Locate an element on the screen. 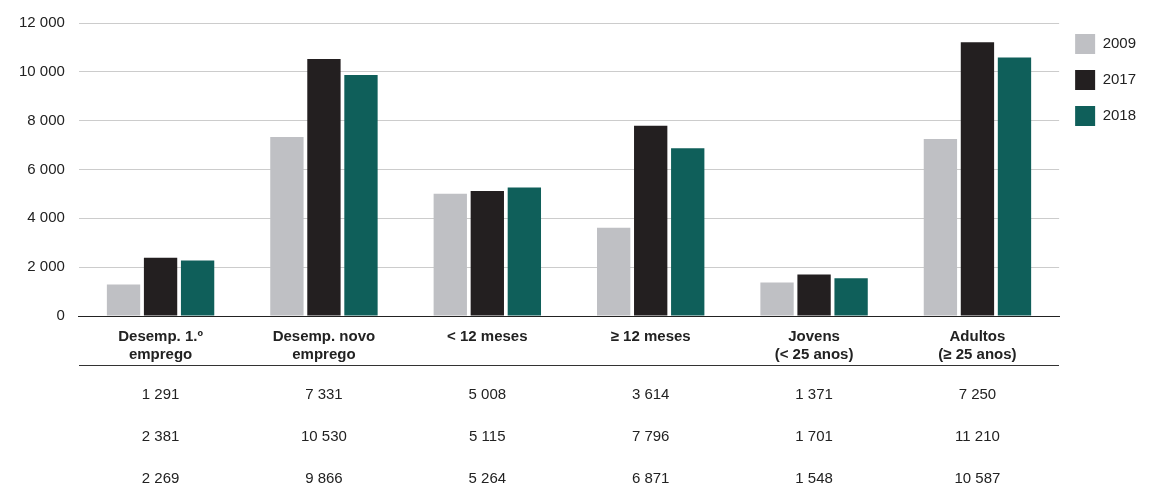 Image resolution: width=1151 pixels, height=504 pixels. data-label: 7 250 is located at coordinates (977, 394).